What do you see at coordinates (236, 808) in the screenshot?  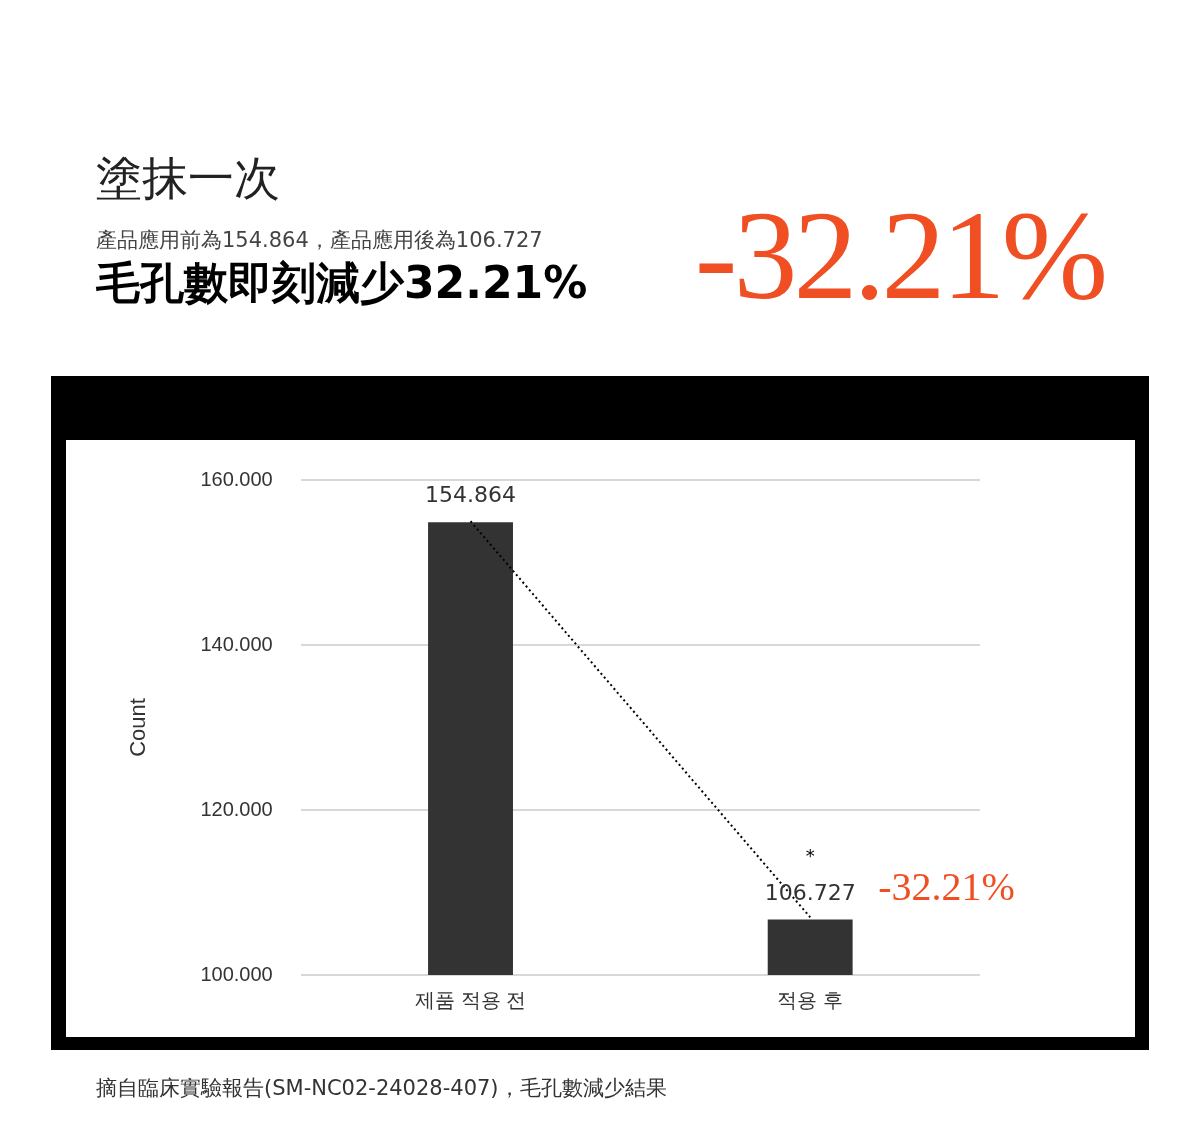 I see `y-tick-label: 120.000` at bounding box center [236, 808].